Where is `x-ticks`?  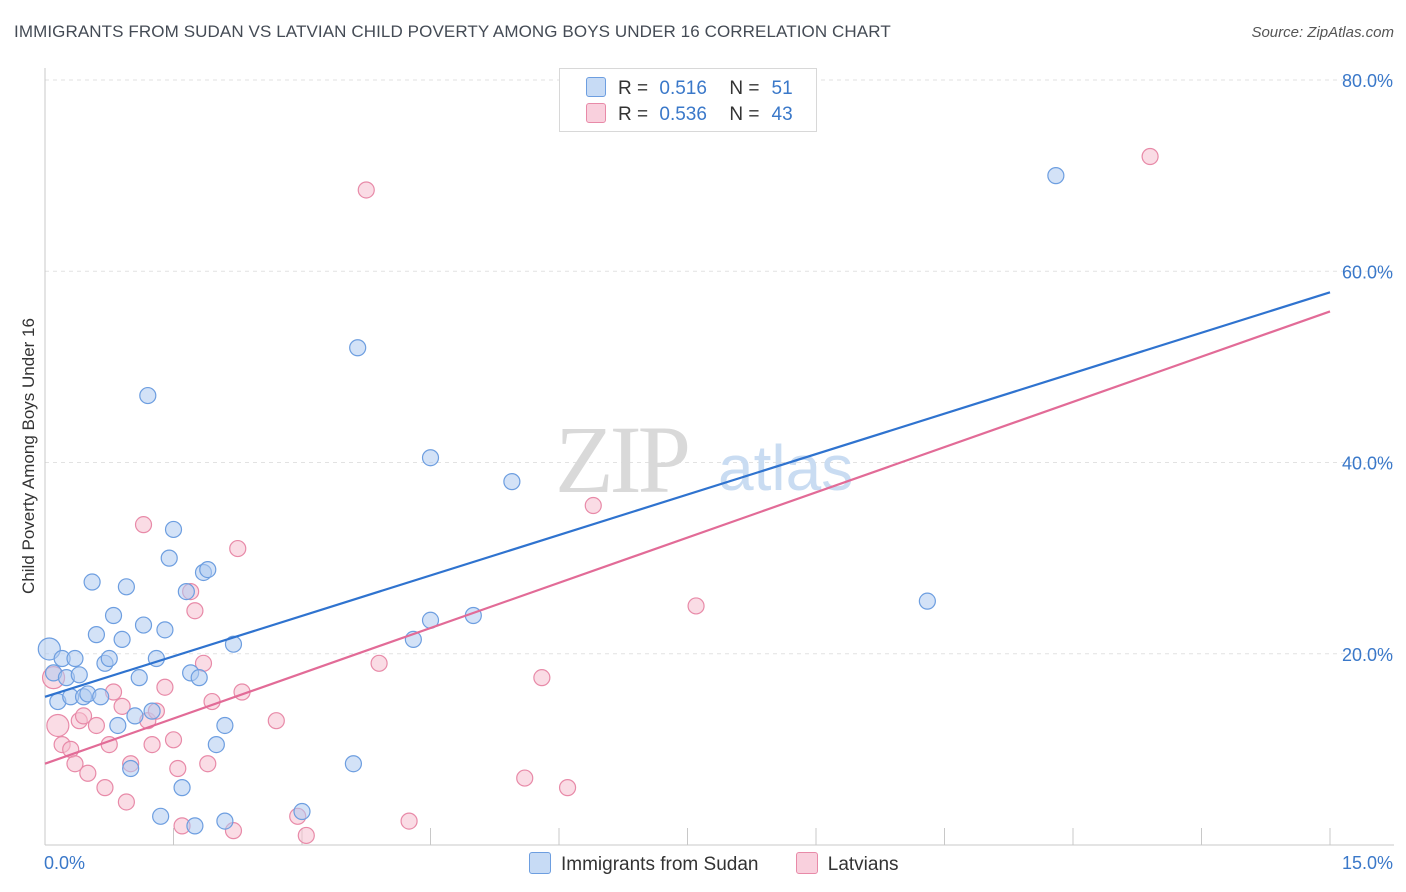 x-ticks is located at coordinates (752, 836).